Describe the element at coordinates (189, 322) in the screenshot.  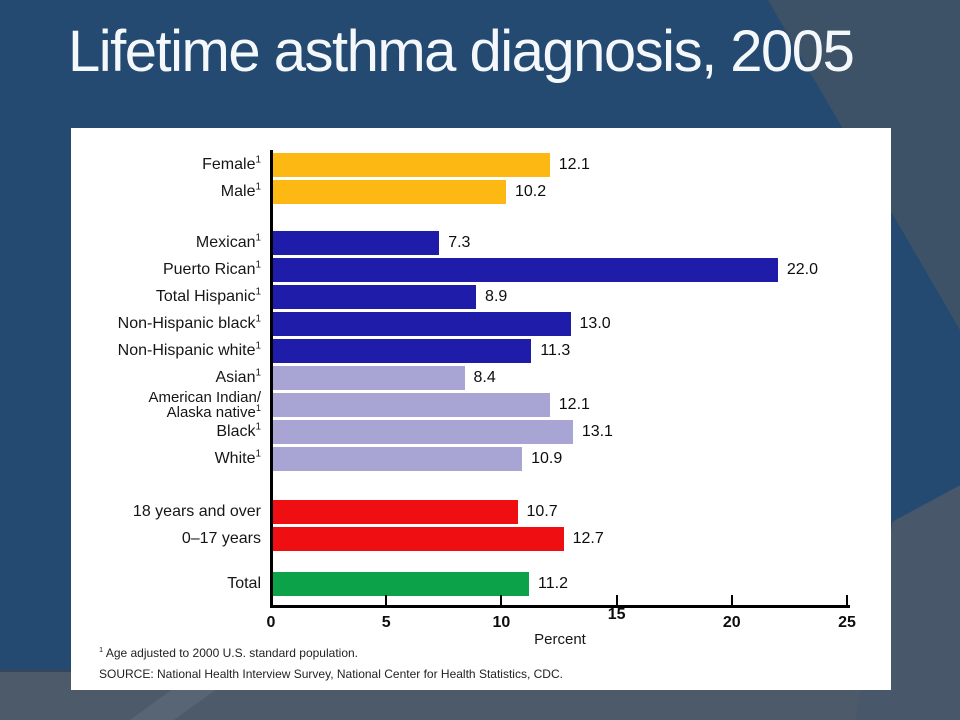
I see `category-label: Non-Hispanic black1` at that location.